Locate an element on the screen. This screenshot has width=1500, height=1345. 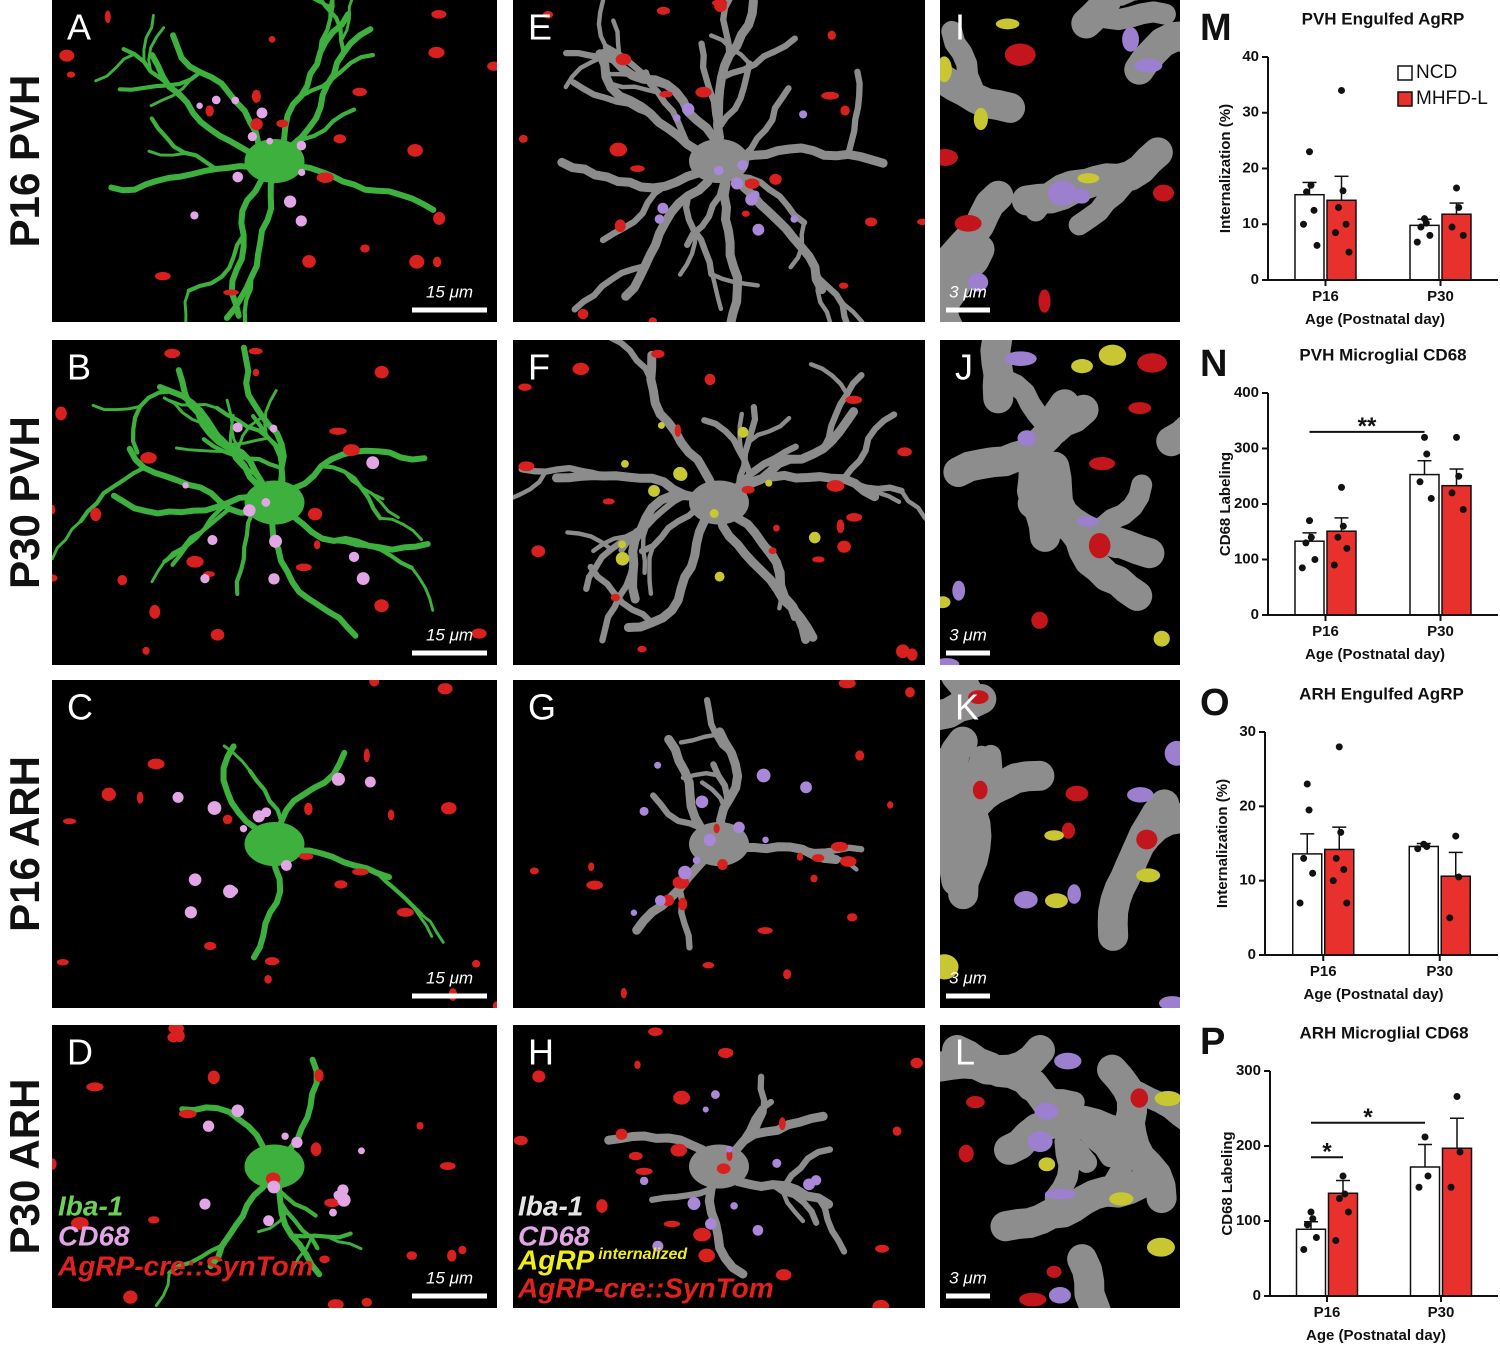
channel-label: CD68 is located at coordinates (94, 1235).